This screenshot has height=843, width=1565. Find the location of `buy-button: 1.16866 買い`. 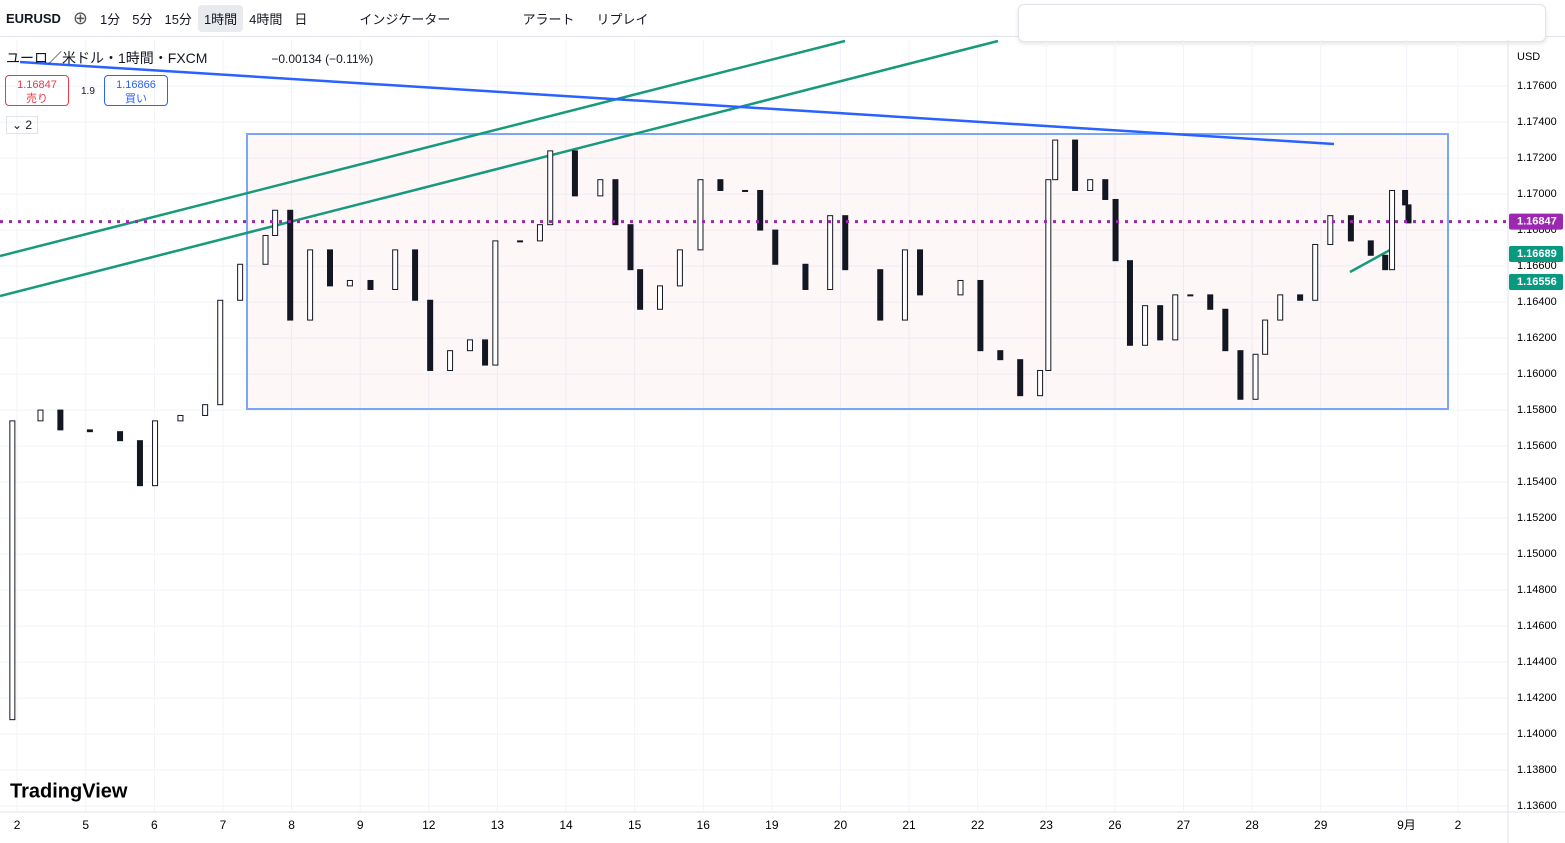

buy-button: 1.16866 買い is located at coordinates (136, 90).